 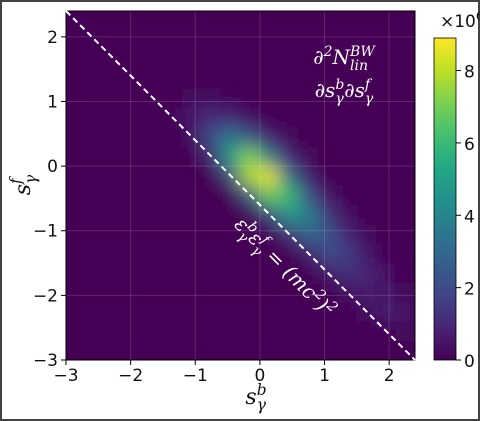 What do you see at coordinates (130, 376) in the screenshot?
I see `x-tick-label: −2` at bounding box center [130, 376].